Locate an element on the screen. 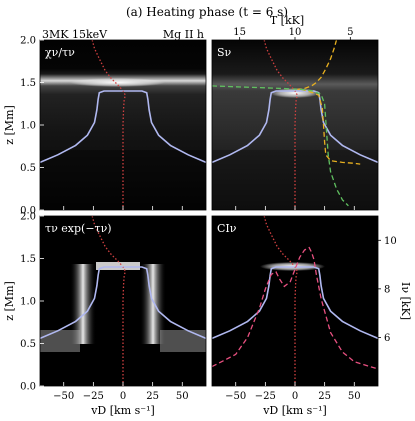  x-axis-label-right: vD [km s⁻¹] is located at coordinates (294, 410).